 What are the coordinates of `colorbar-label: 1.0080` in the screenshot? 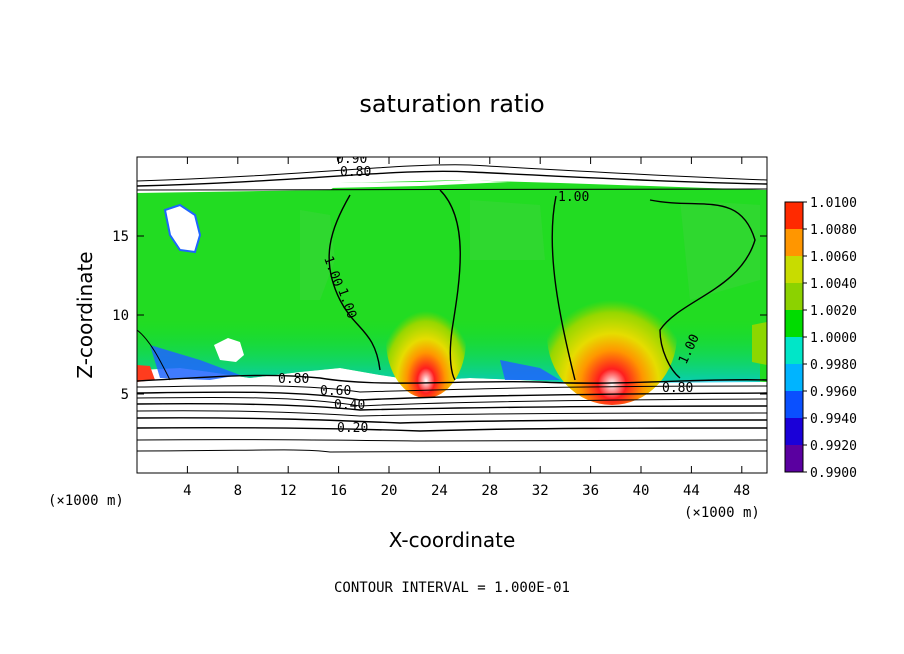 It's located at (833, 230).